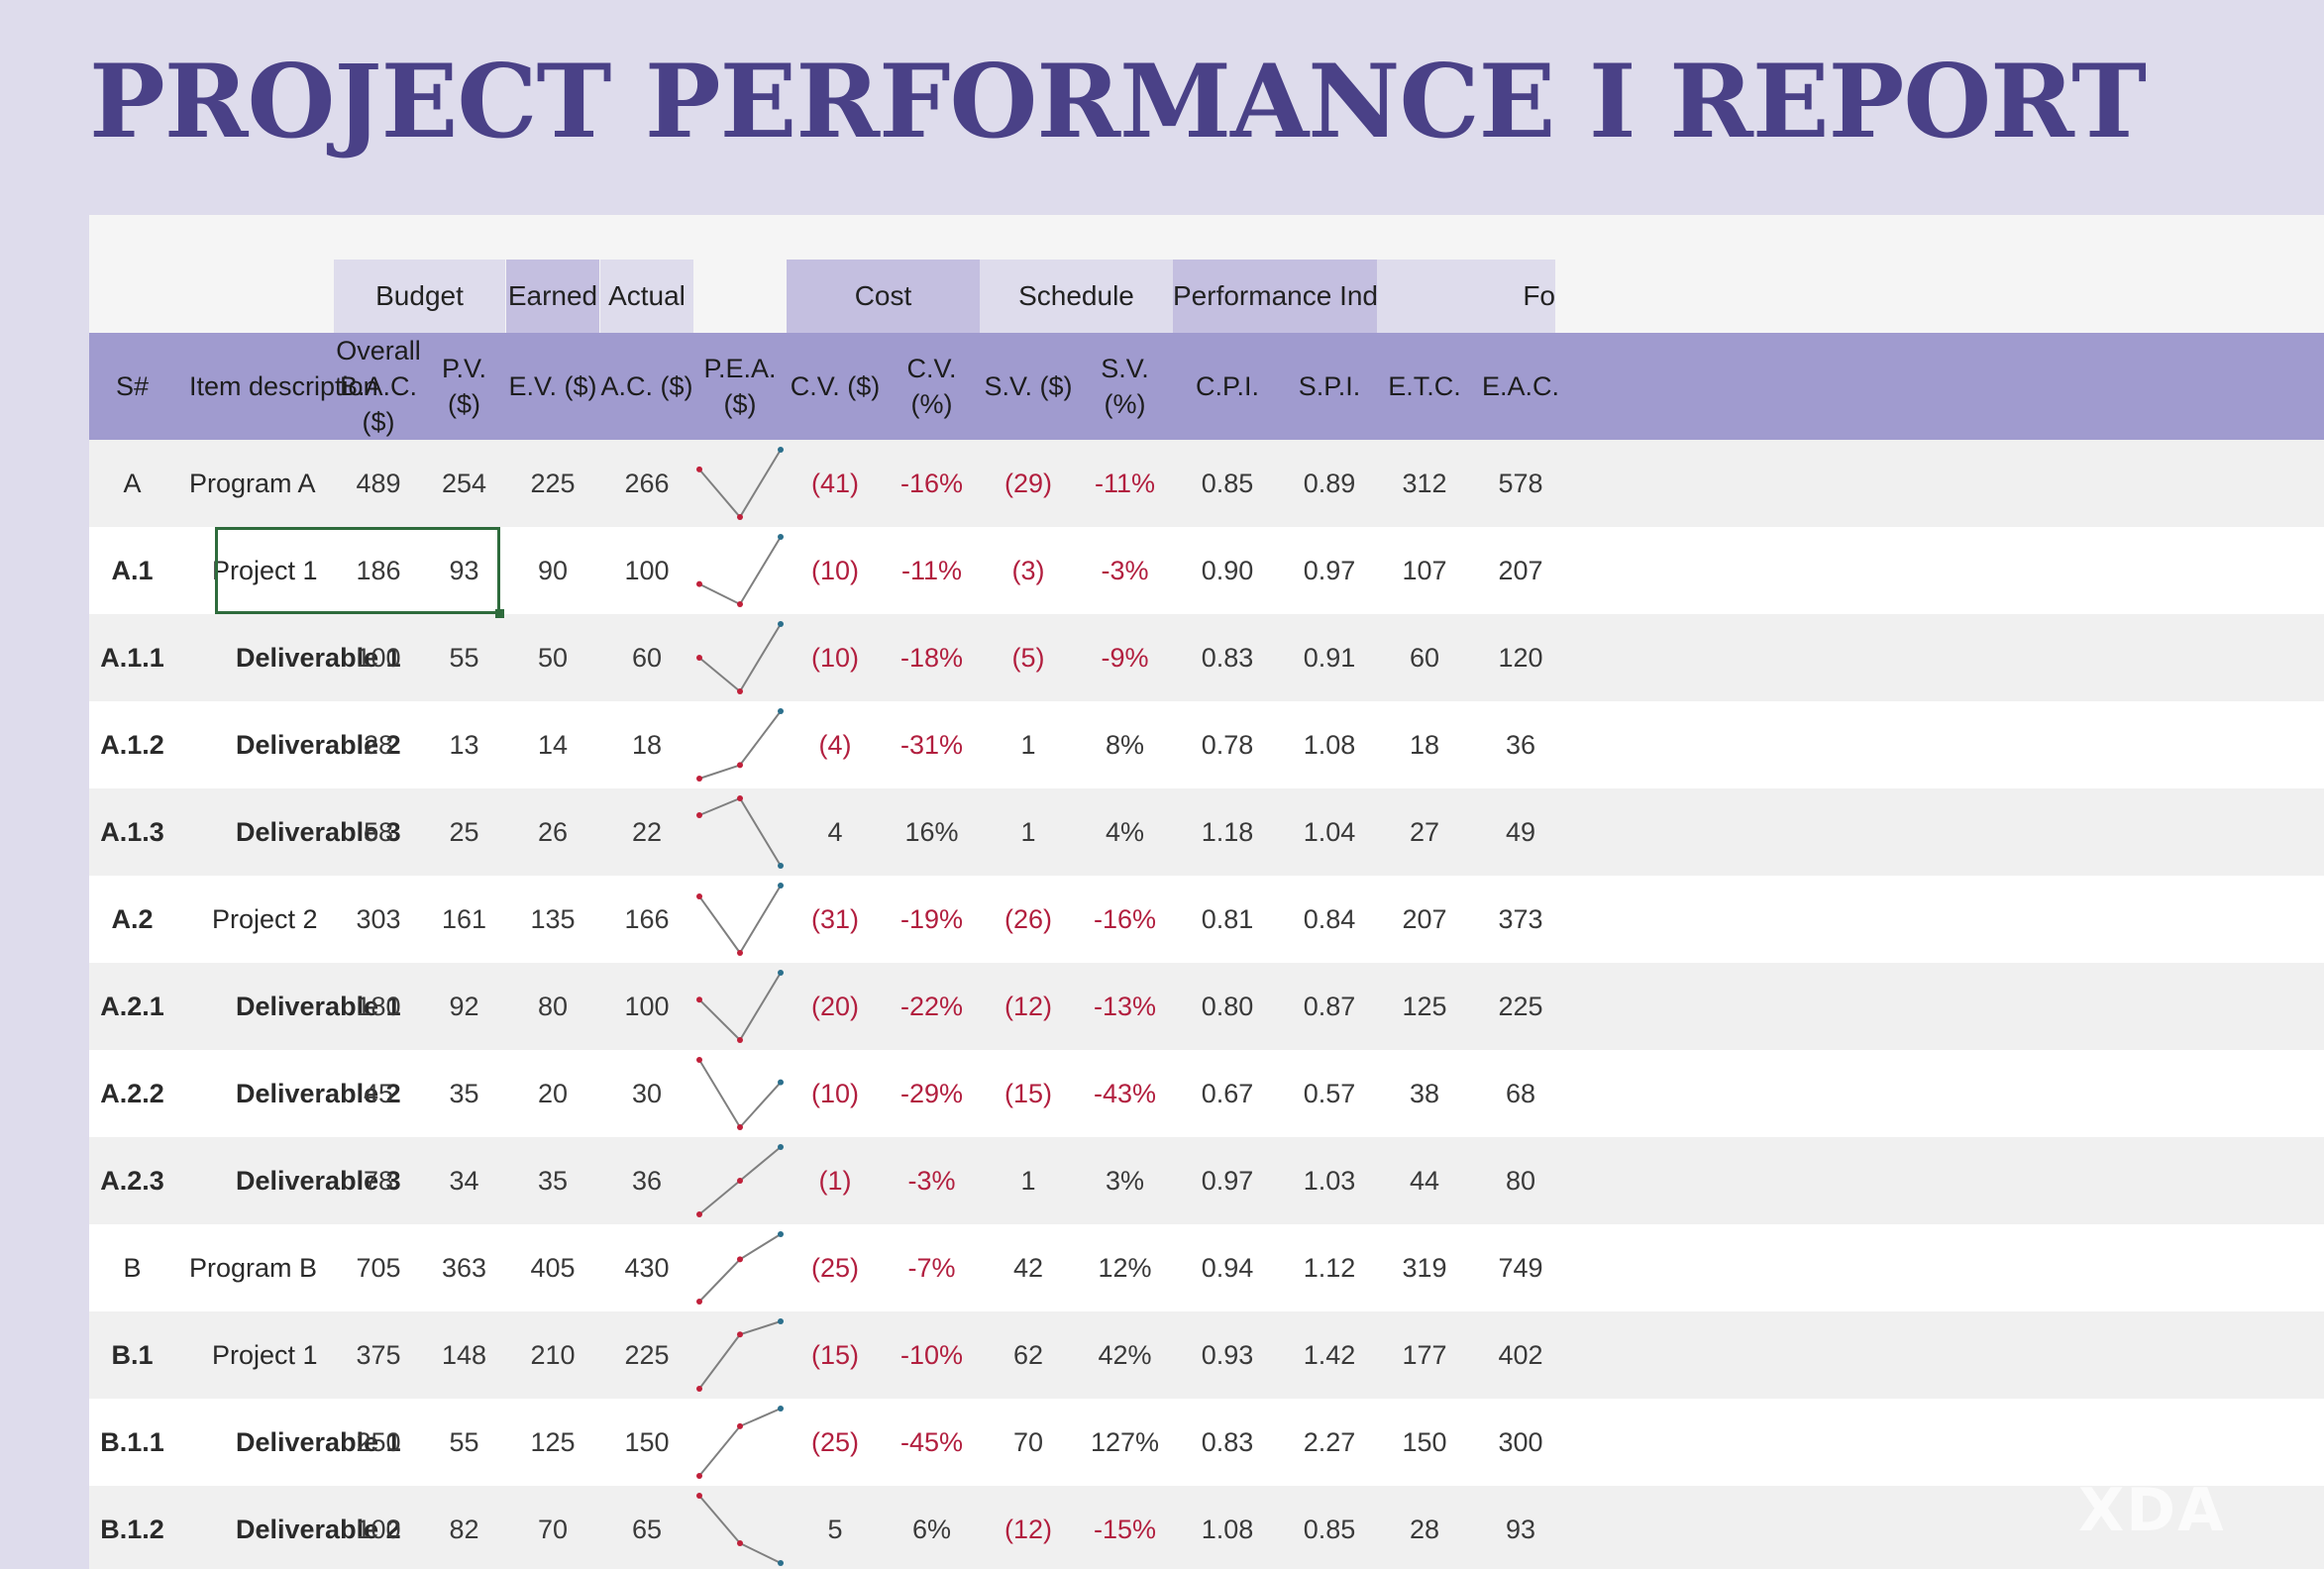 The width and height of the screenshot is (2324, 1569). I want to click on col-header-bac: Overall B.A.C. ($), so click(379, 386).